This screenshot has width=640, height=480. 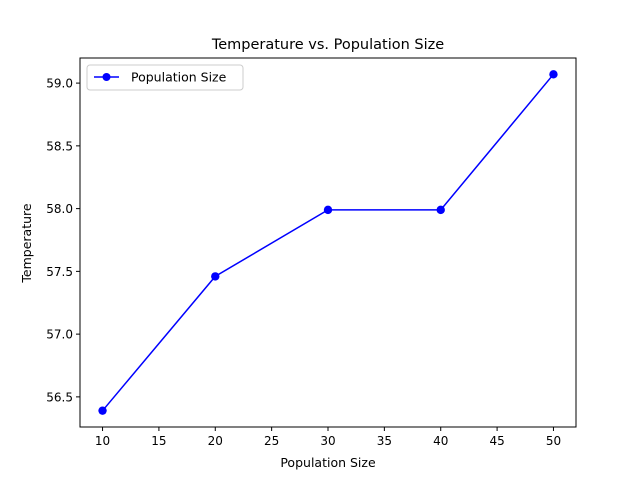 What do you see at coordinates (384, 441) in the screenshot?
I see `x-tick-label: 35` at bounding box center [384, 441].